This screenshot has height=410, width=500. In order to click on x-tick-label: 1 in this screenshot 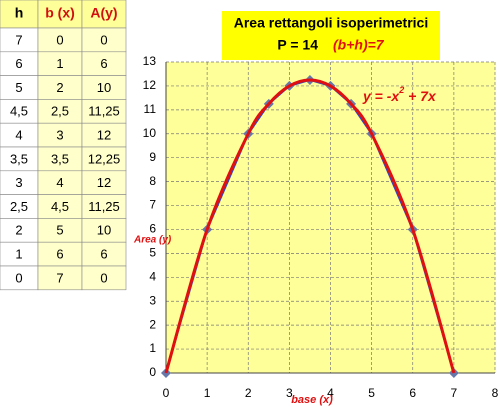, I will do `click(207, 393)`.